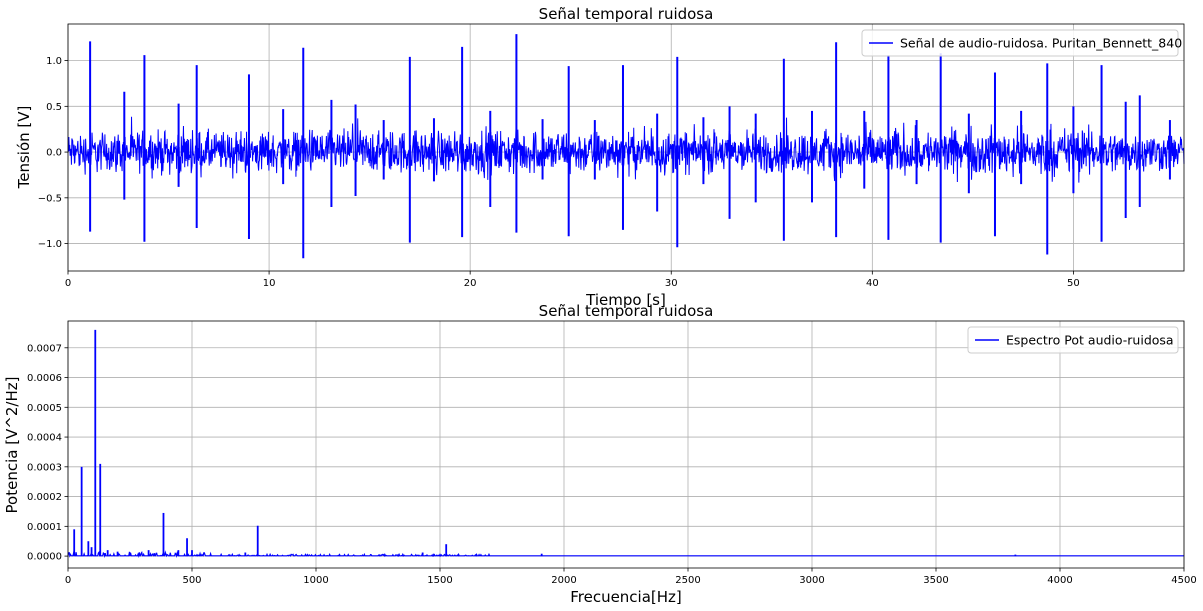 The width and height of the screenshot is (1203, 611). Describe the element at coordinates (44, 497) in the screenshot. I see `y-tick-label: 0.0002` at that location.